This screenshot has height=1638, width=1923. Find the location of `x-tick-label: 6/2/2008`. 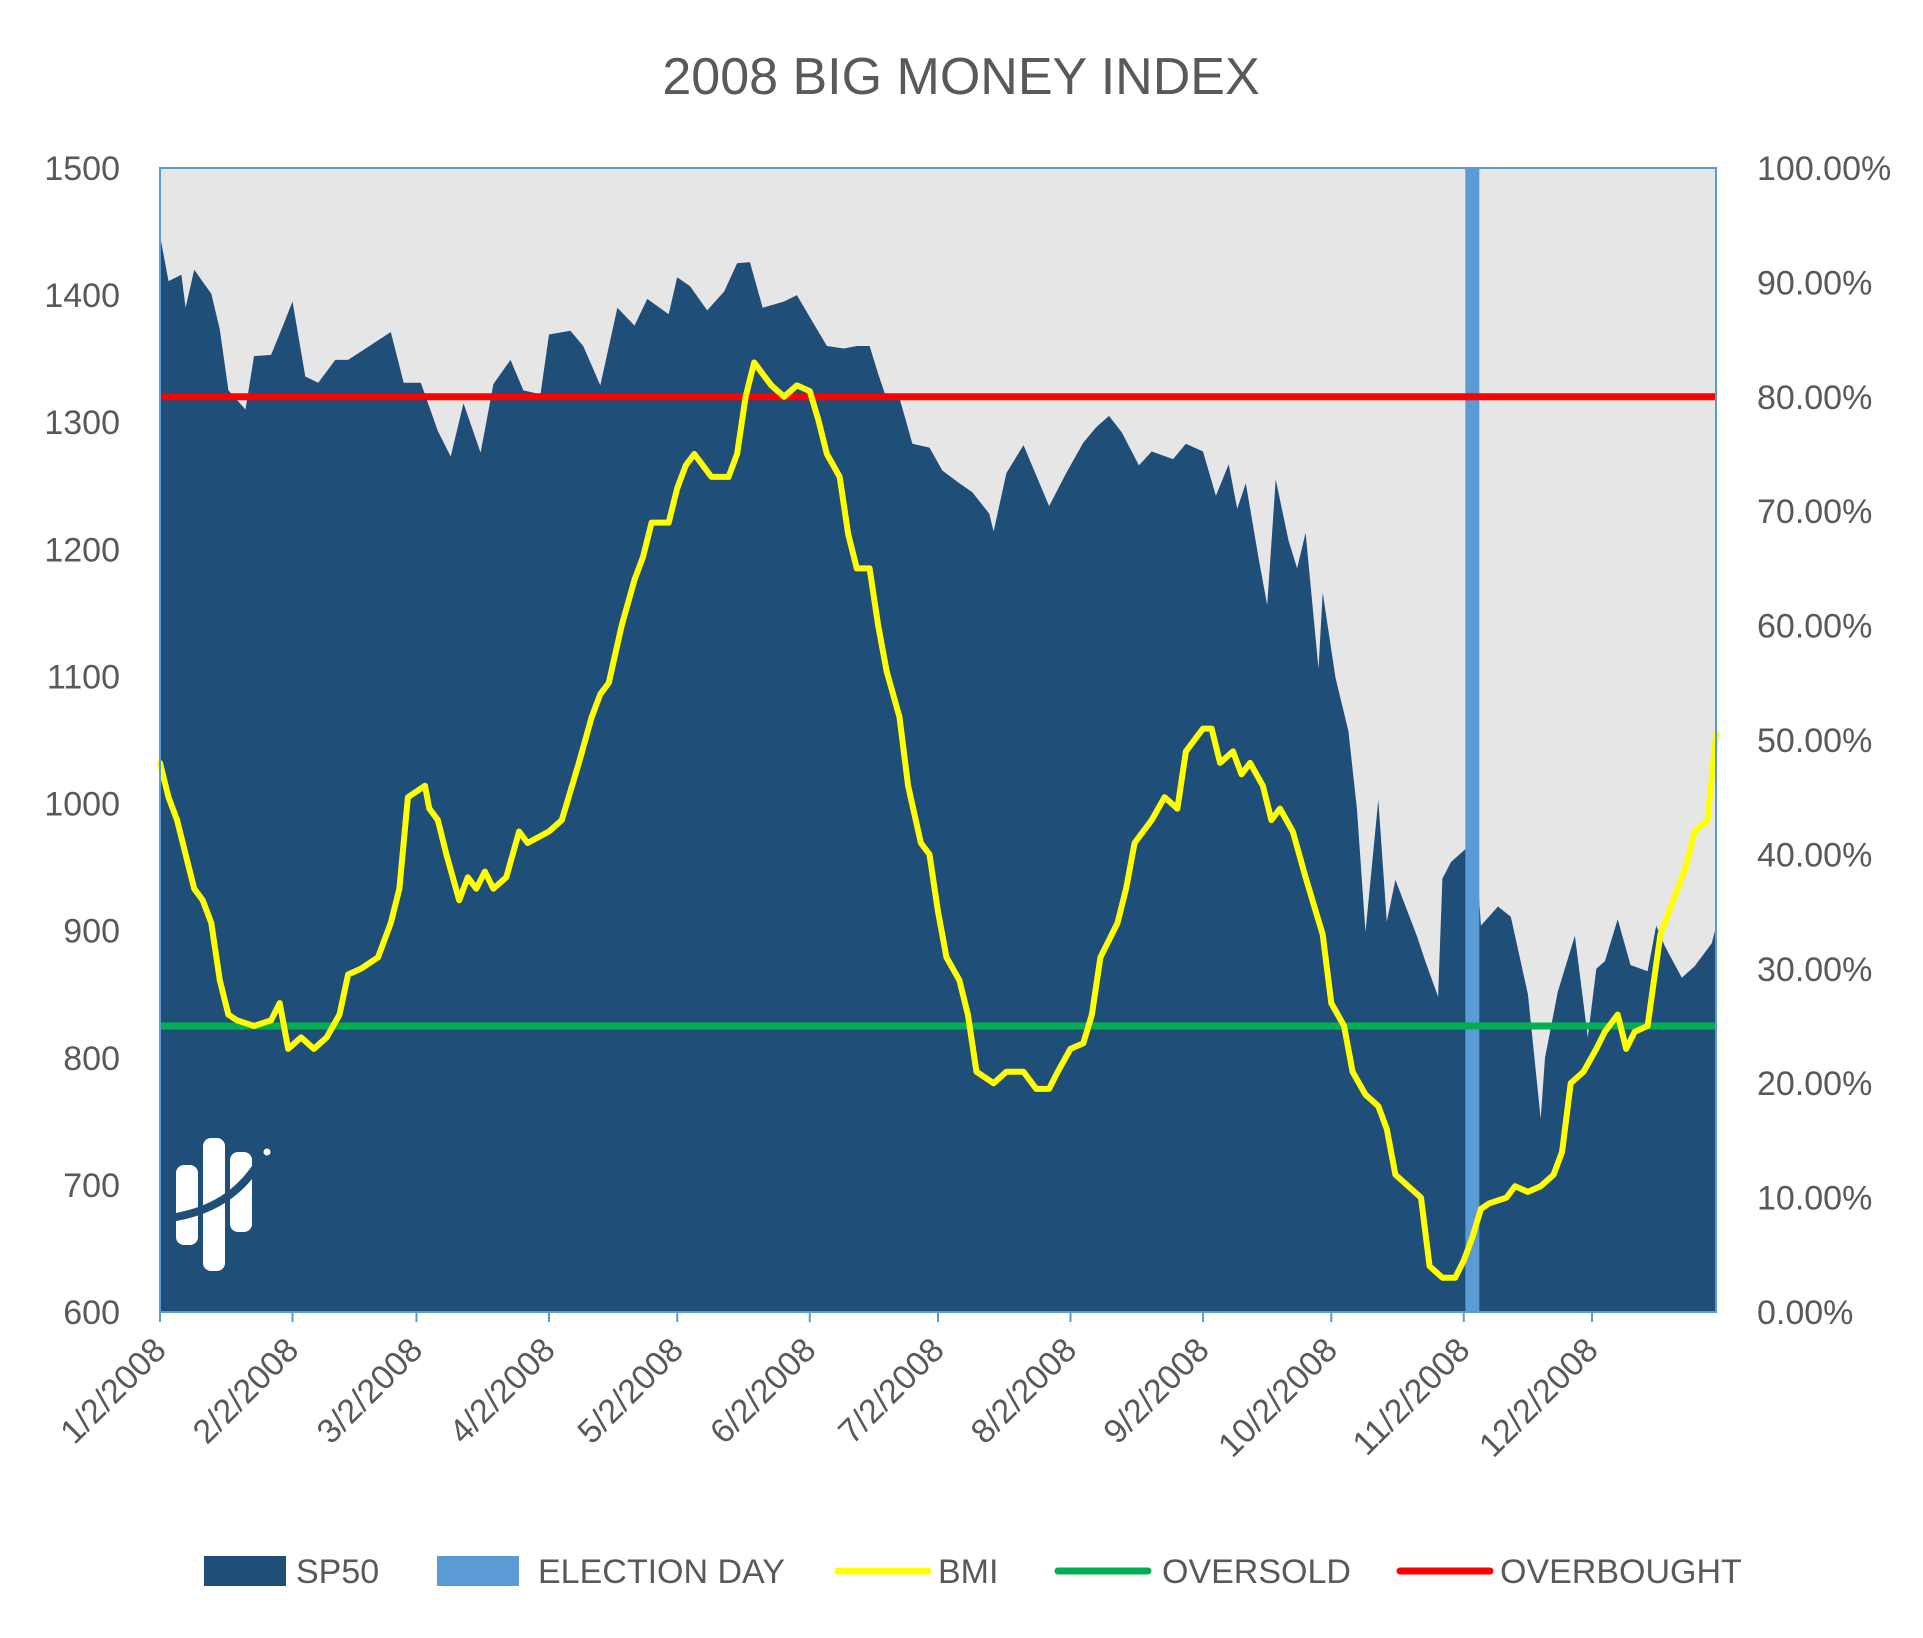

x-tick-label: 6/2/2008 is located at coordinates (763, 1391).